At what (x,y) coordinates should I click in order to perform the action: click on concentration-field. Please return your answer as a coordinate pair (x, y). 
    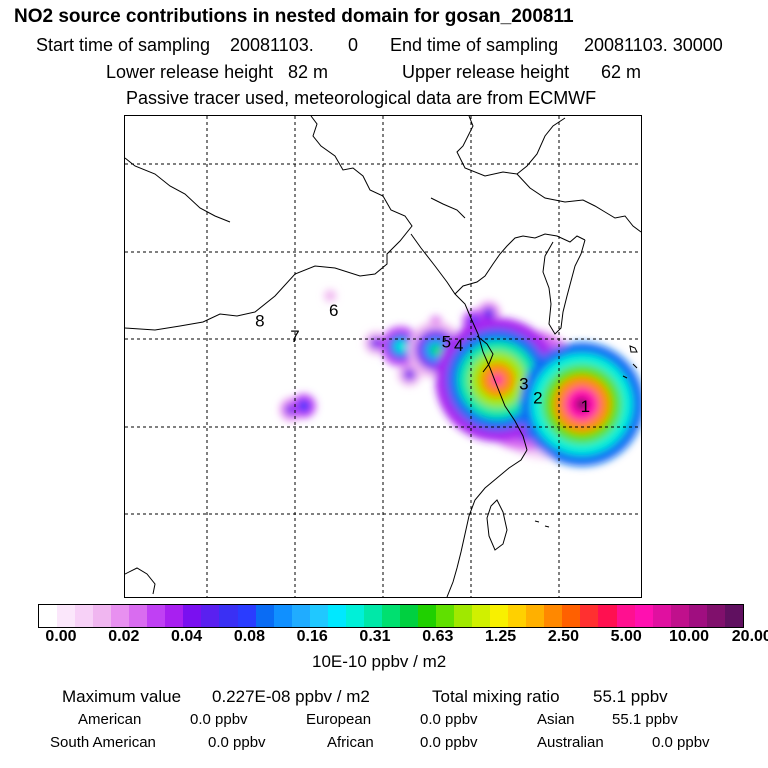
    Looking at the image, I should click on (460, 378).